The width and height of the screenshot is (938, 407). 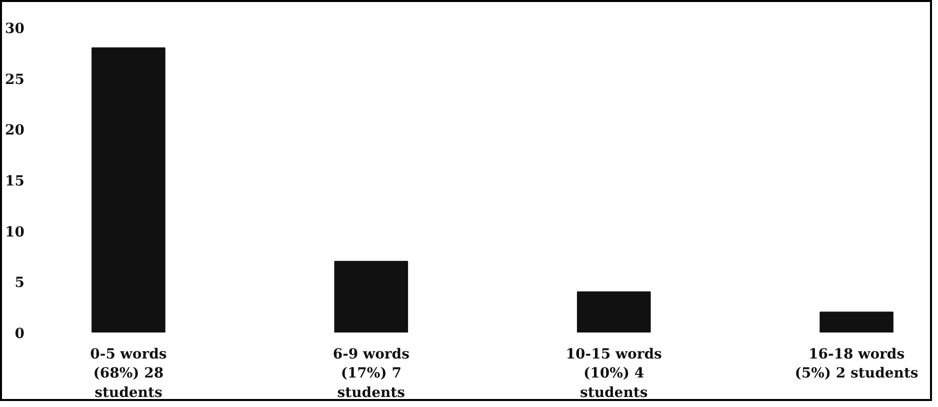 What do you see at coordinates (856, 364) in the screenshot?
I see `x-tick-label: 16-18 words (5%) 2 students` at bounding box center [856, 364].